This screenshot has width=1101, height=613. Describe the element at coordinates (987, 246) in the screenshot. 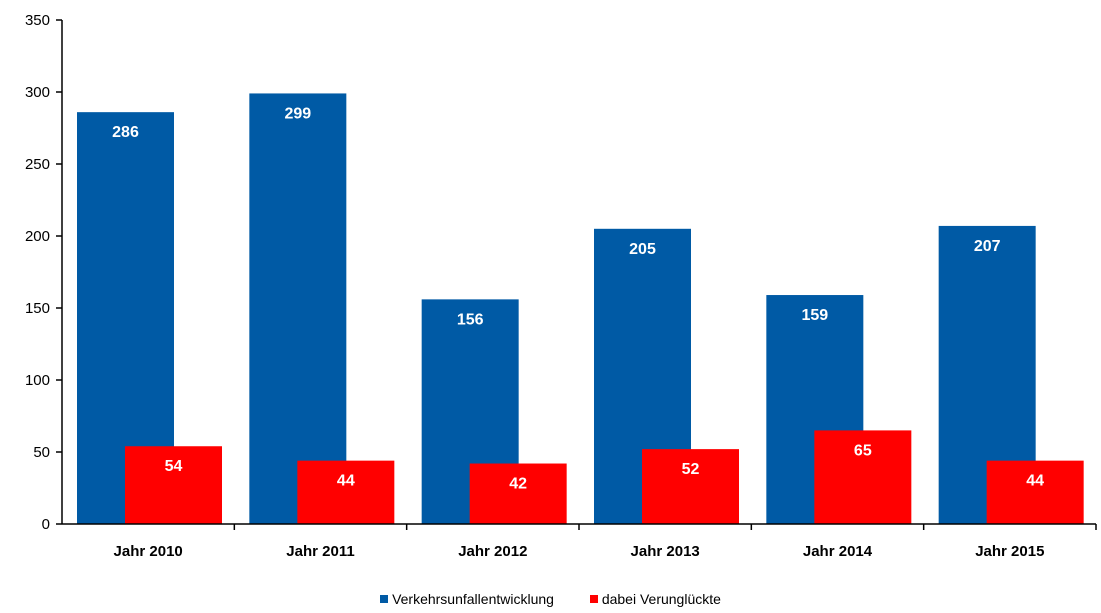

I see `data-label: 207` at that location.